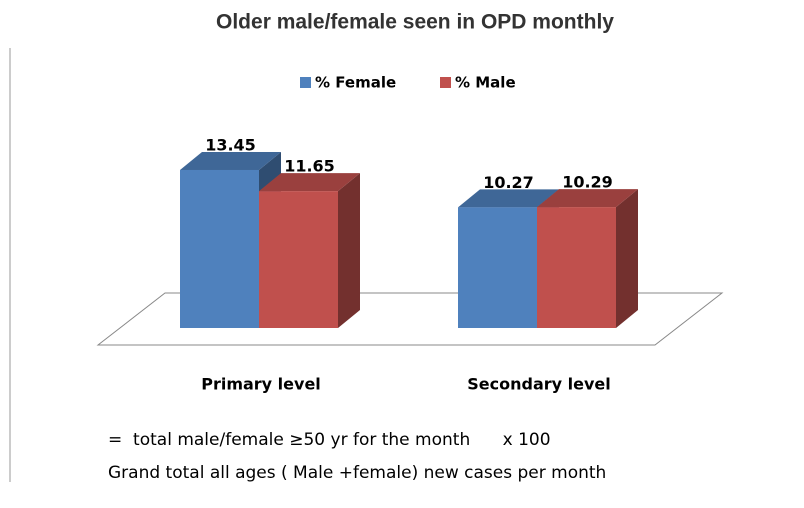 This screenshot has width=804, height=508. Describe the element at coordinates (508, 182) in the screenshot. I see `value-label: 10.27` at that location.